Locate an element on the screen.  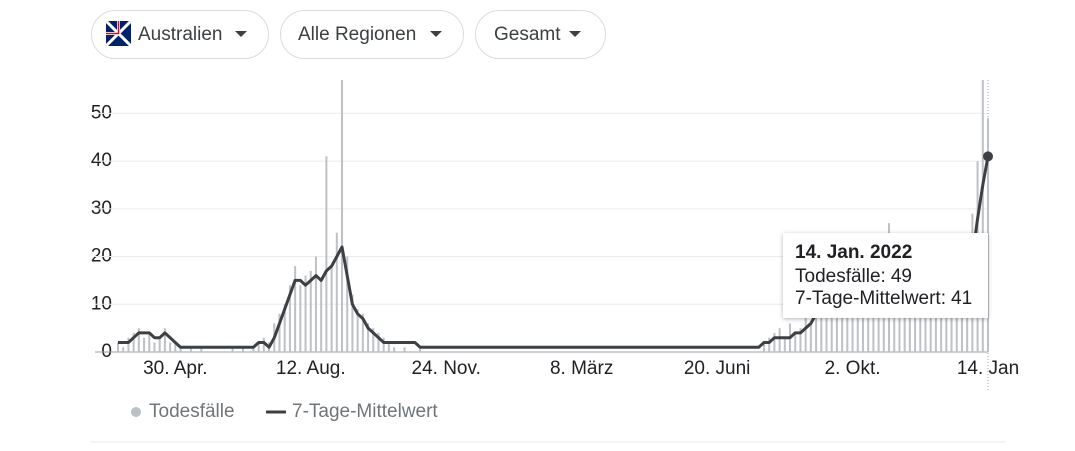
filter-region: Alle Regionen is located at coordinates (372, 34).